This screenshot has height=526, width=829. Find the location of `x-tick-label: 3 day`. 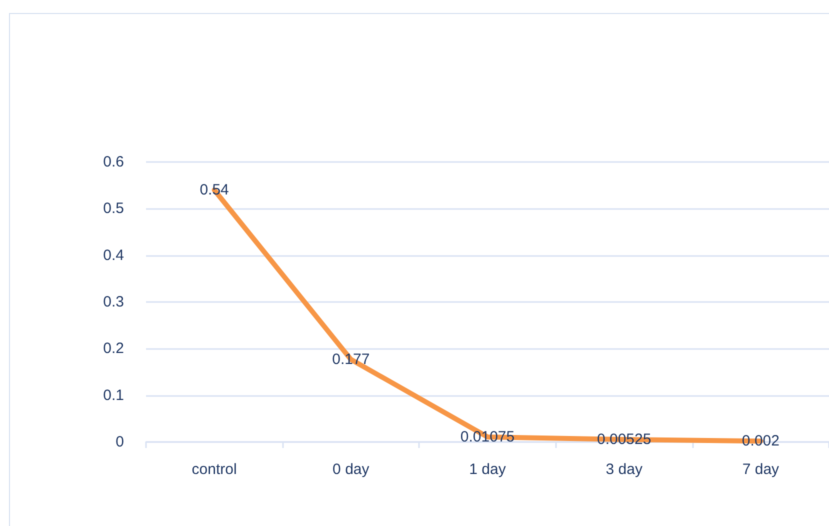

x-tick-label: 3 day is located at coordinates (624, 469).